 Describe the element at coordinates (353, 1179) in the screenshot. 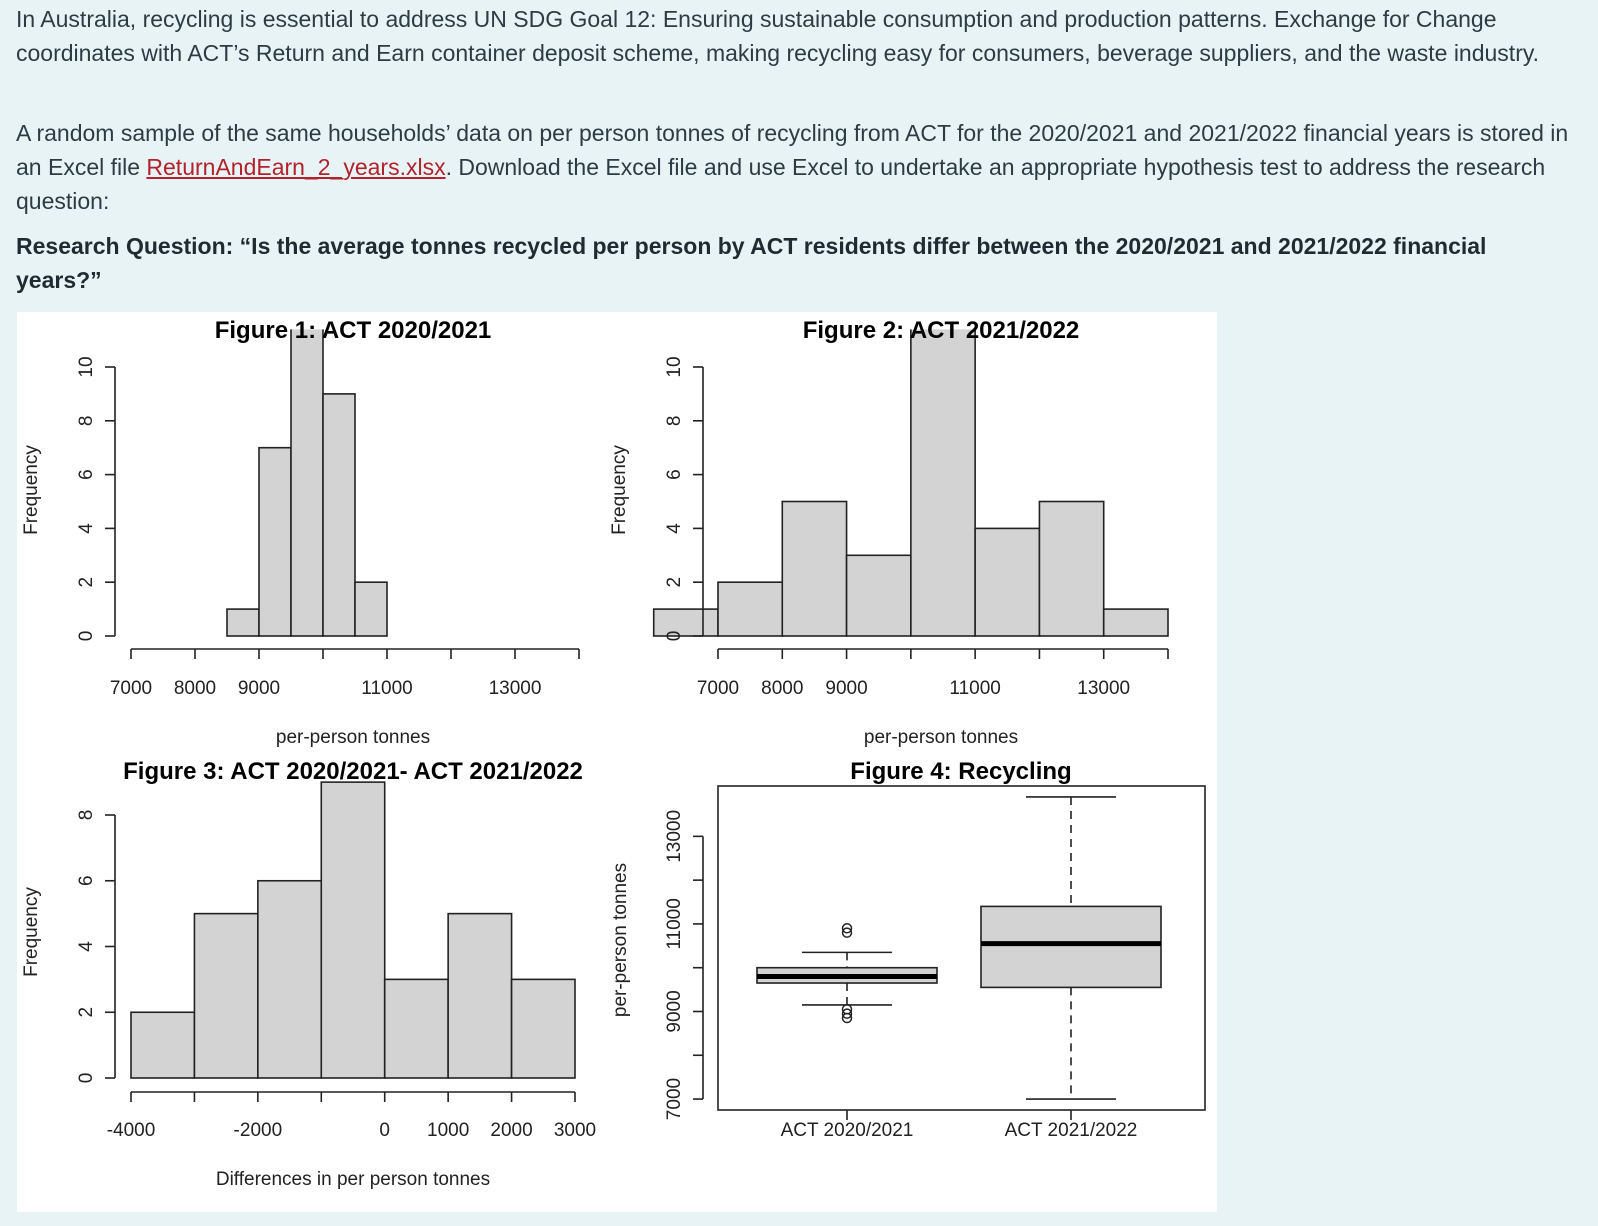

I see `x-axis-label: Differences in per person tonnes` at that location.